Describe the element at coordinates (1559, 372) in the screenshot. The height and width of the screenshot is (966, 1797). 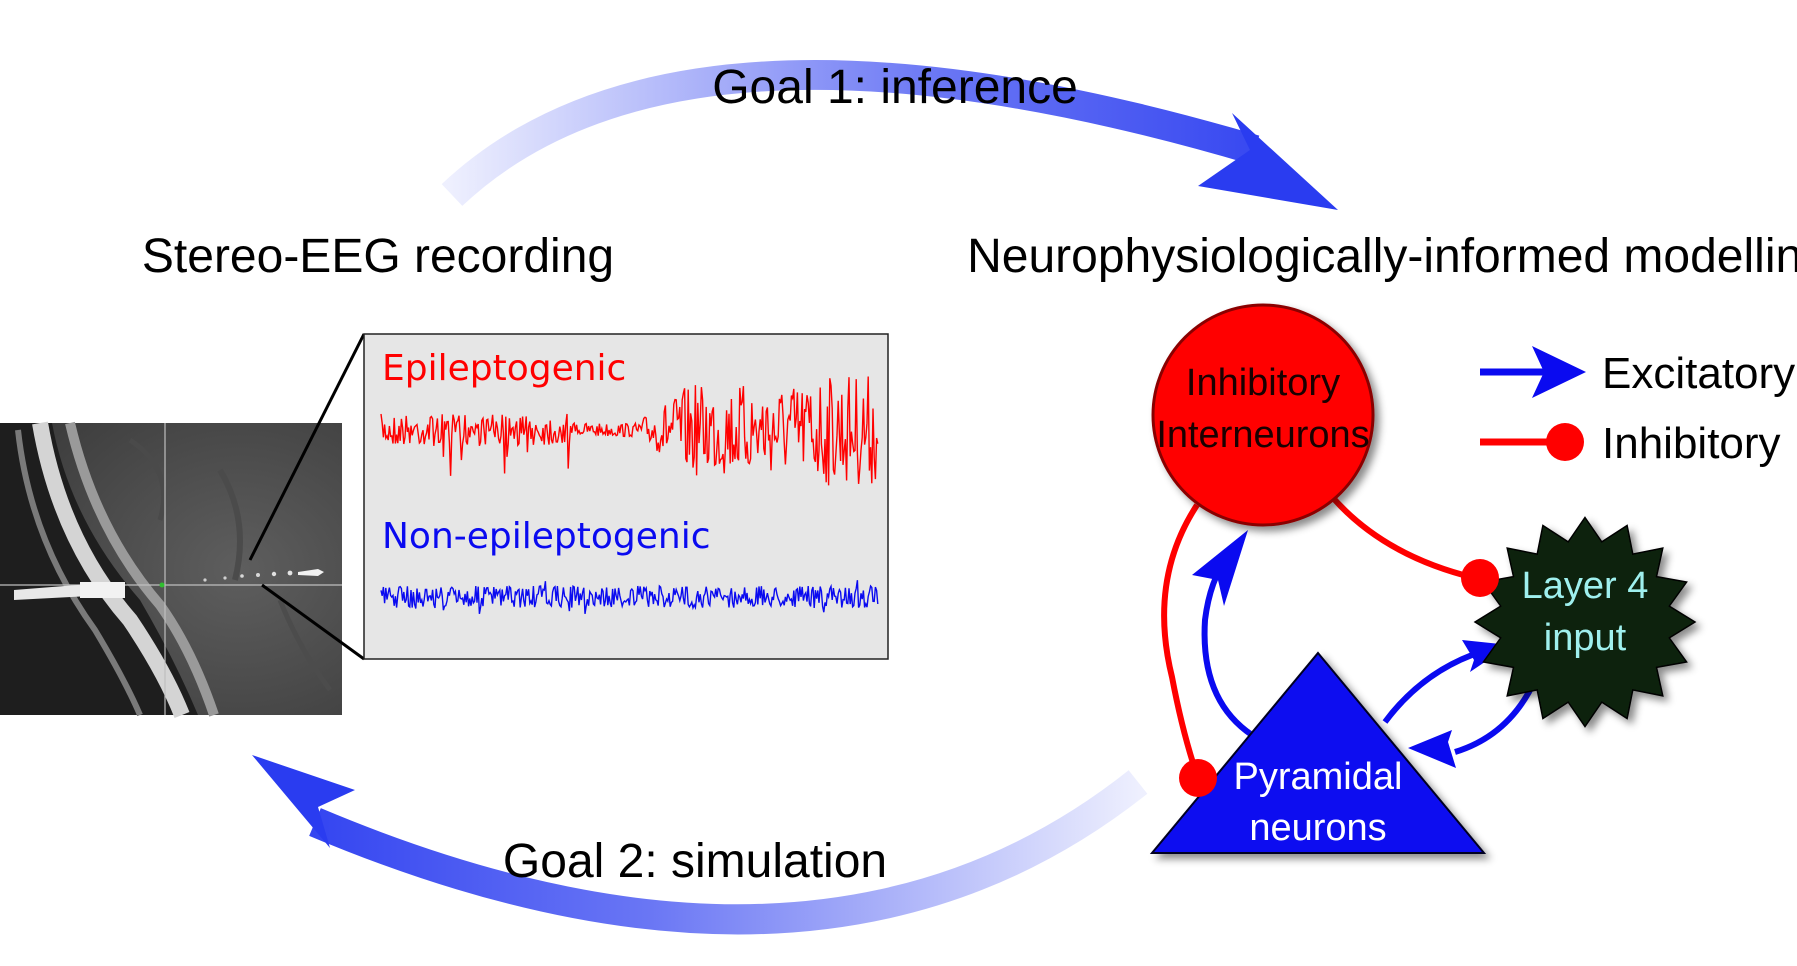
I see `legend-excitatory-arrowhead` at that location.